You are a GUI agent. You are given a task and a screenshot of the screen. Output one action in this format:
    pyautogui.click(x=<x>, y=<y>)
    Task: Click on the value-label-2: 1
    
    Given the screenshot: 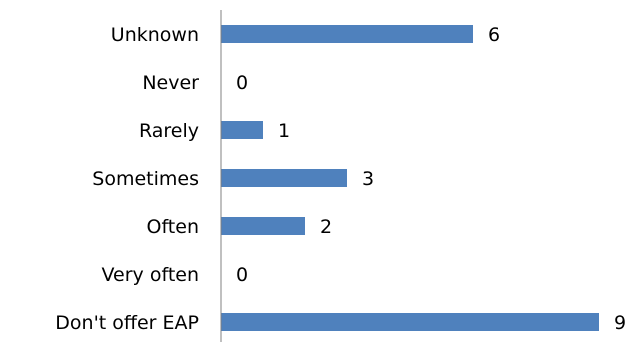 What is the action you would take?
    pyautogui.click(x=284, y=131)
    